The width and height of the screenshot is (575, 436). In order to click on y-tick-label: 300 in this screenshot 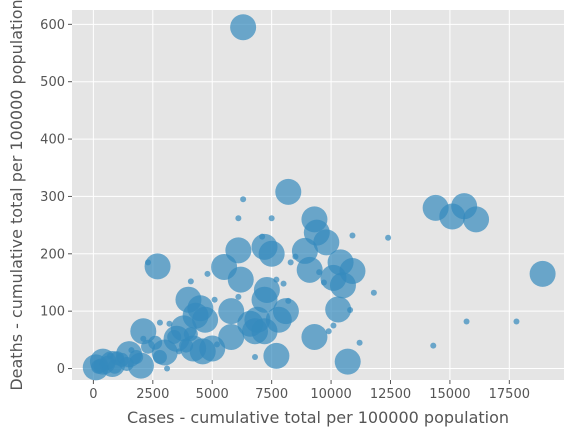, I will do `click(52, 197)`.